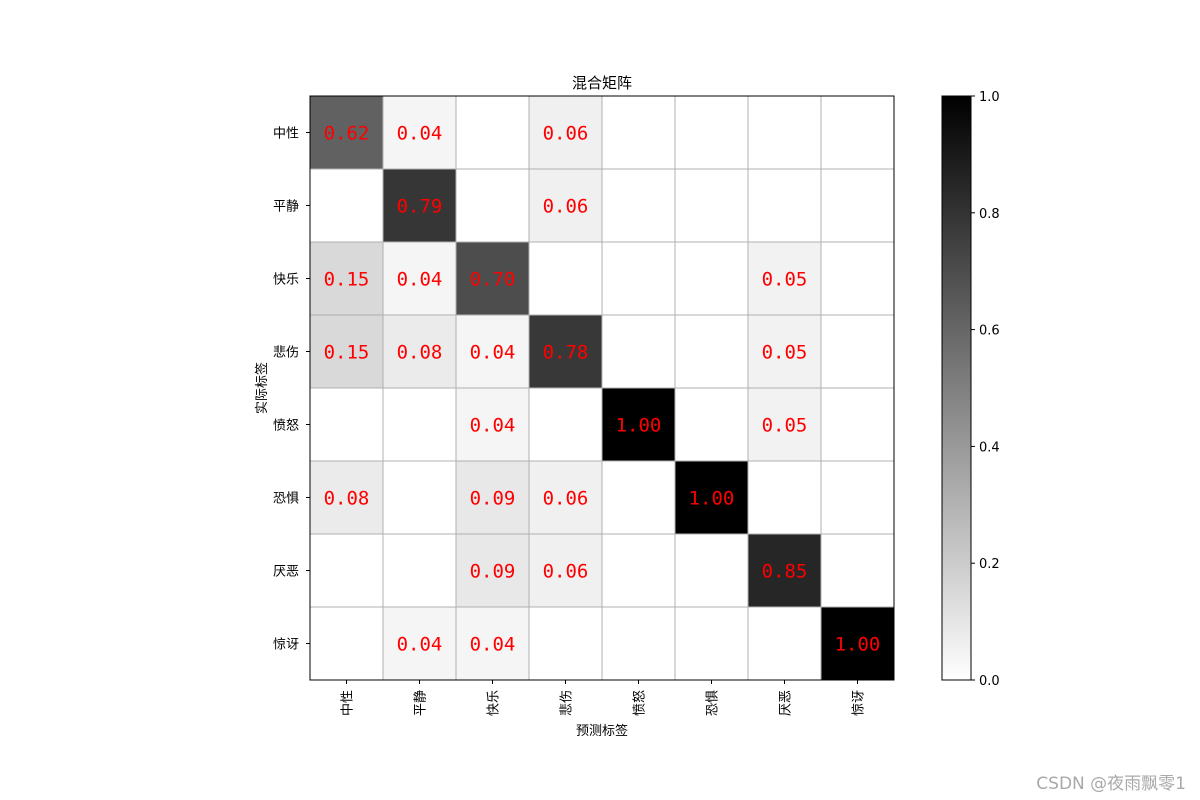  What do you see at coordinates (286, 426) in the screenshot?
I see `y-tick-label: 愤怒` at bounding box center [286, 426].